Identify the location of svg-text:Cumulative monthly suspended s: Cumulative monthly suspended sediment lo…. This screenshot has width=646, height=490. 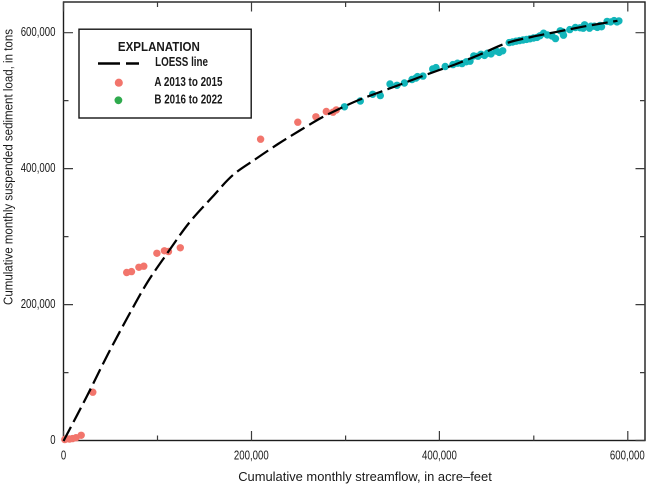
(8, 167).